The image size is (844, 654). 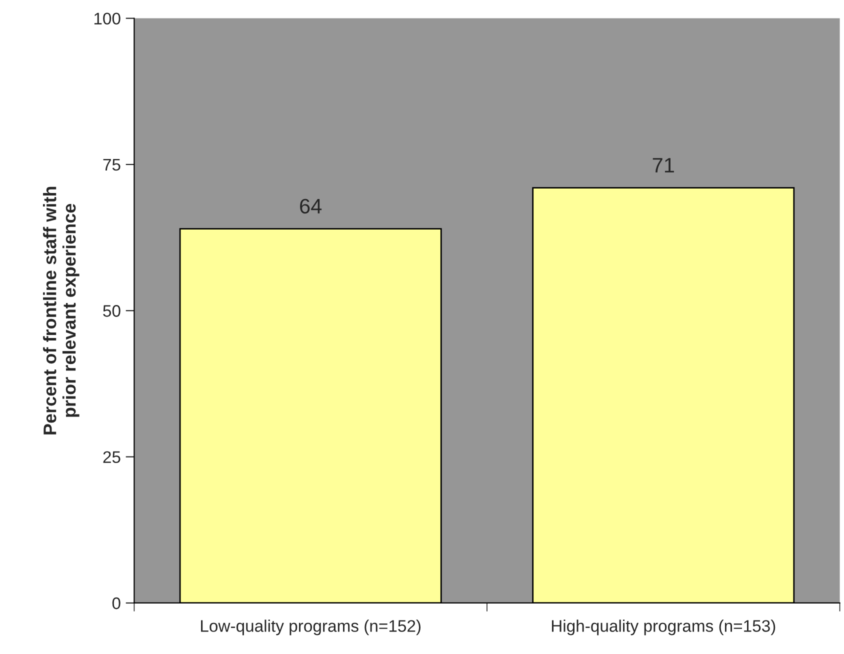 I want to click on data-label: 71, so click(x=663, y=165).